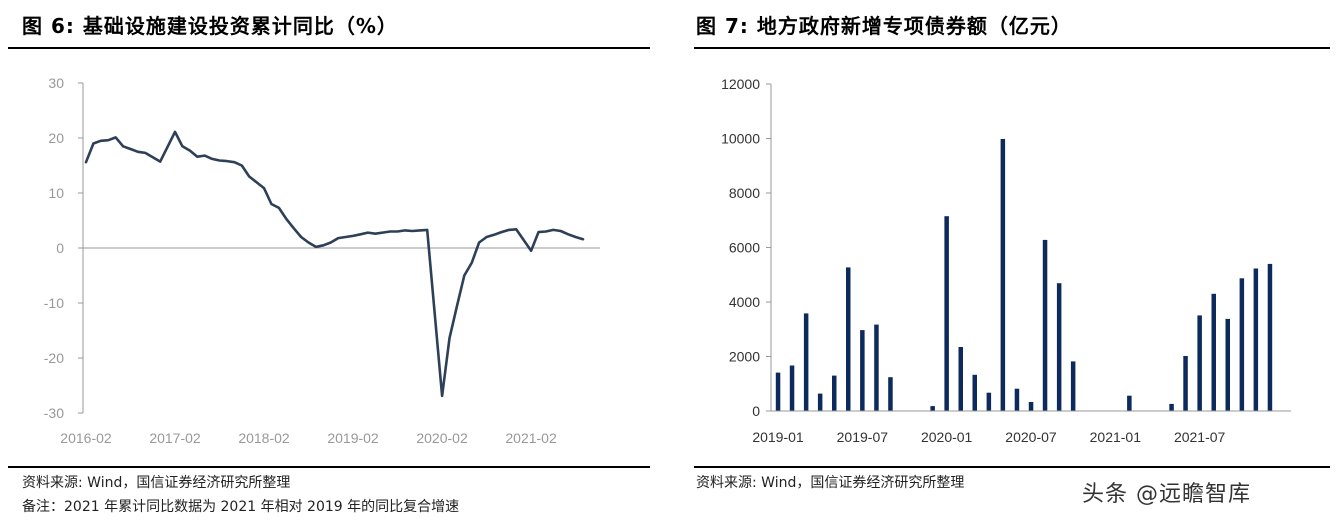  I want to click on x-tick-label: 2019-02, so click(353, 438).